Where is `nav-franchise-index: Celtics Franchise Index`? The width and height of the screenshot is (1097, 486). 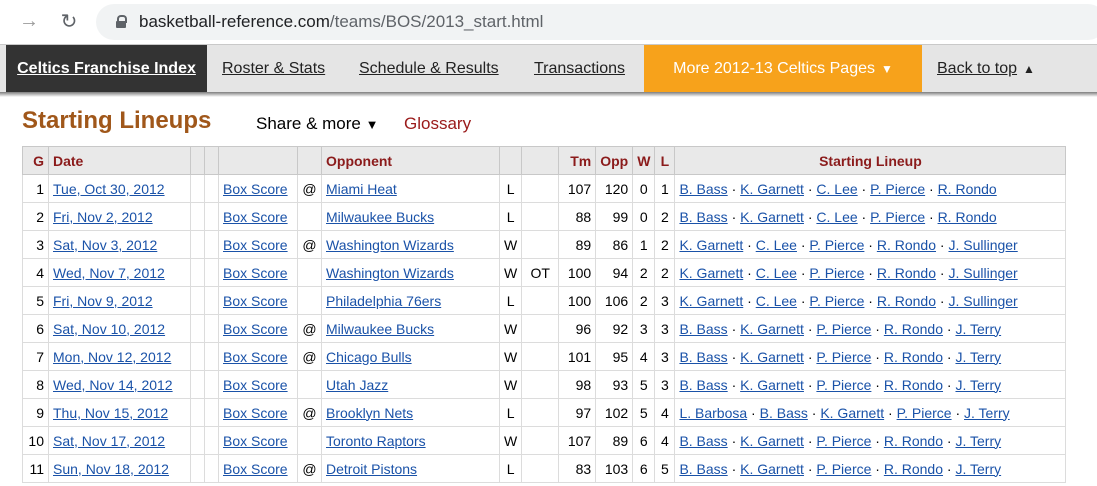 nav-franchise-index: Celtics Franchise Index is located at coordinates (106, 68).